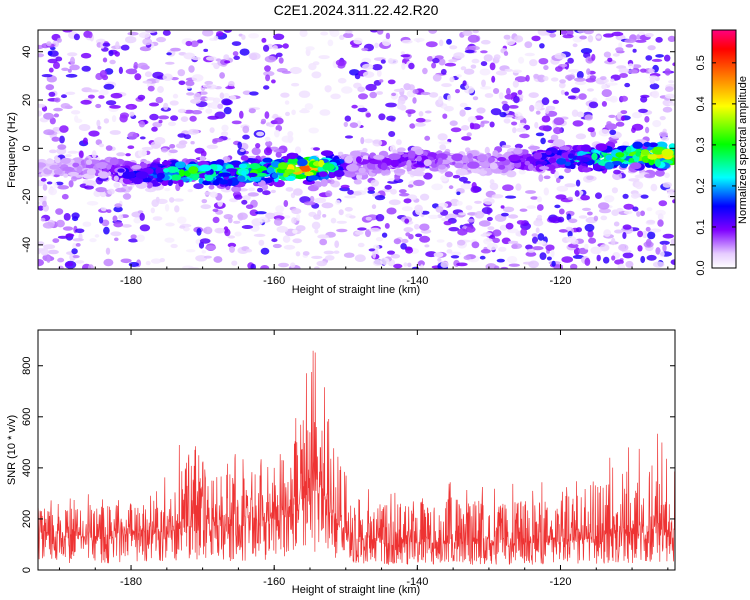 This screenshot has width=750, height=600. I want to click on spectrogram-x-label: Height of straight line (km), so click(356, 290).